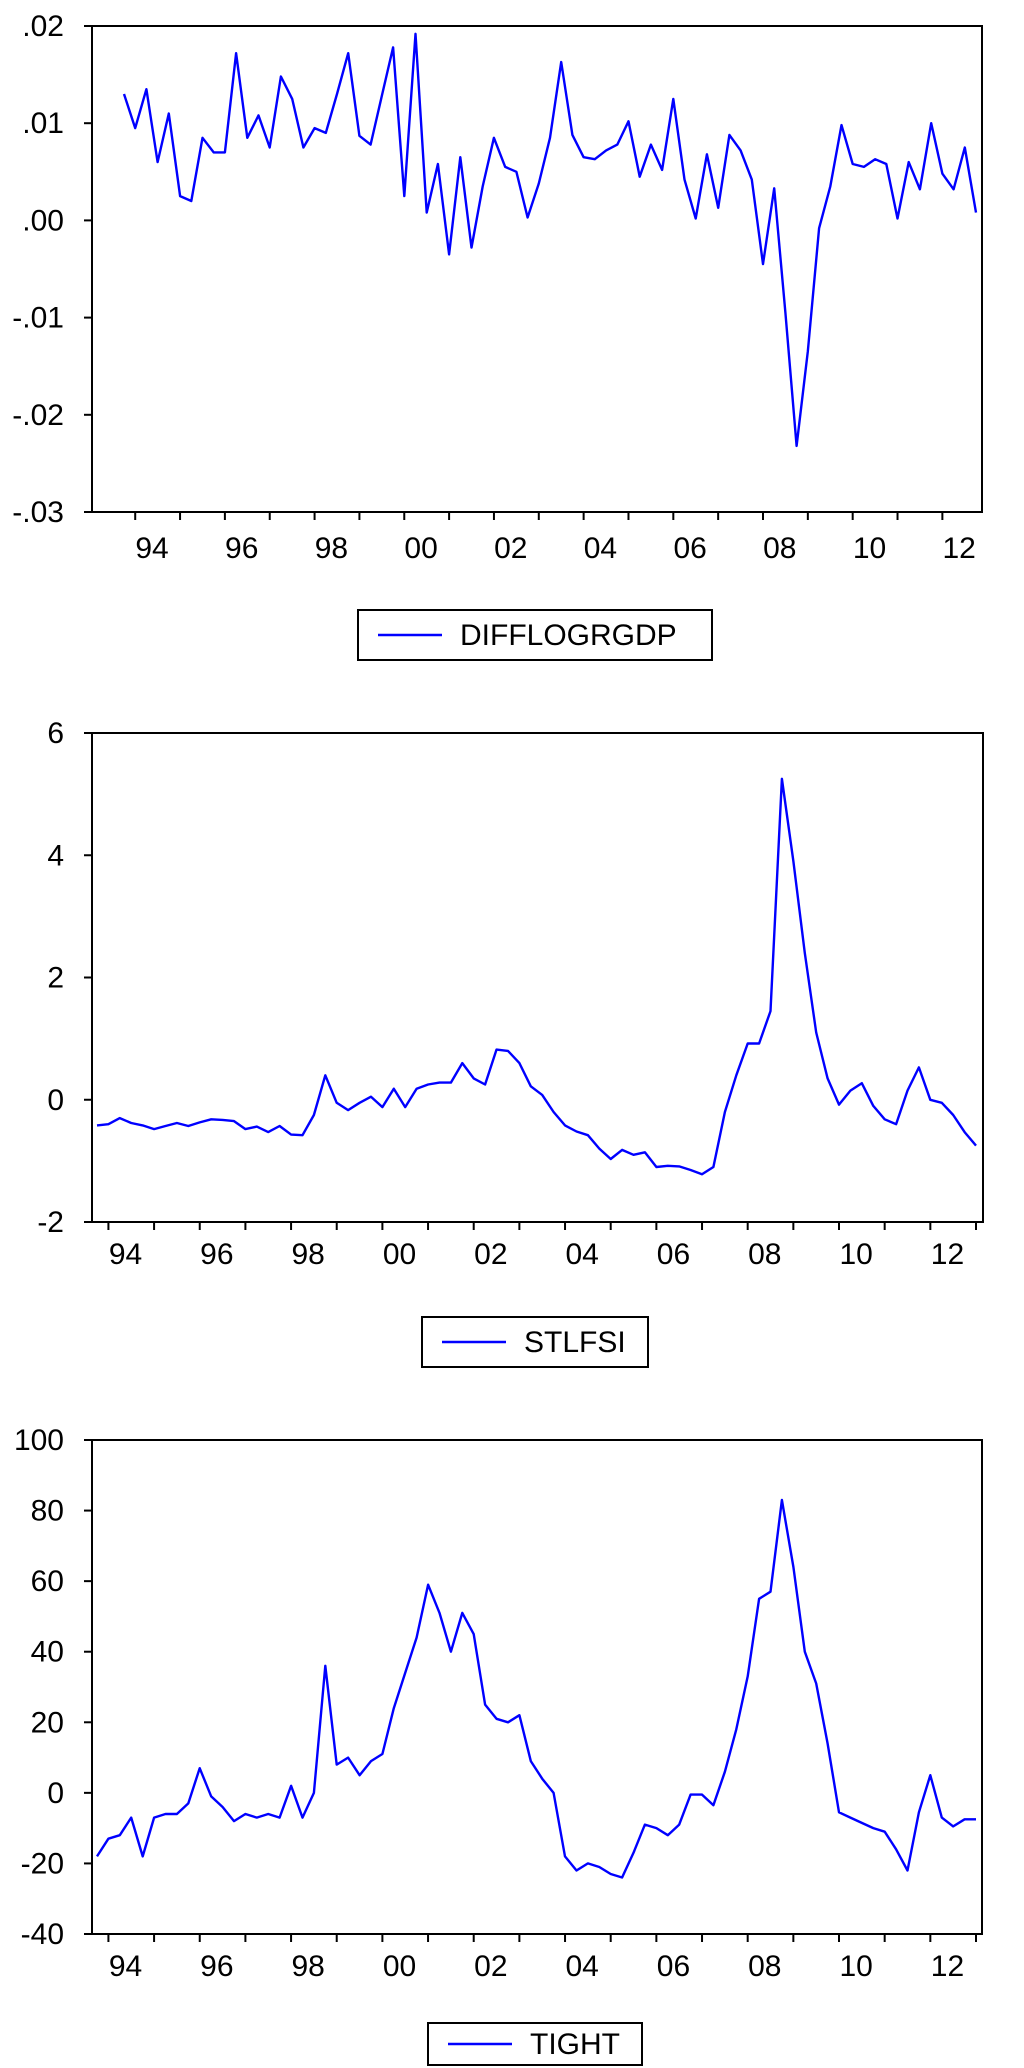  Describe the element at coordinates (47, 1581) in the screenshot. I see `y-tick-label: 60` at that location.